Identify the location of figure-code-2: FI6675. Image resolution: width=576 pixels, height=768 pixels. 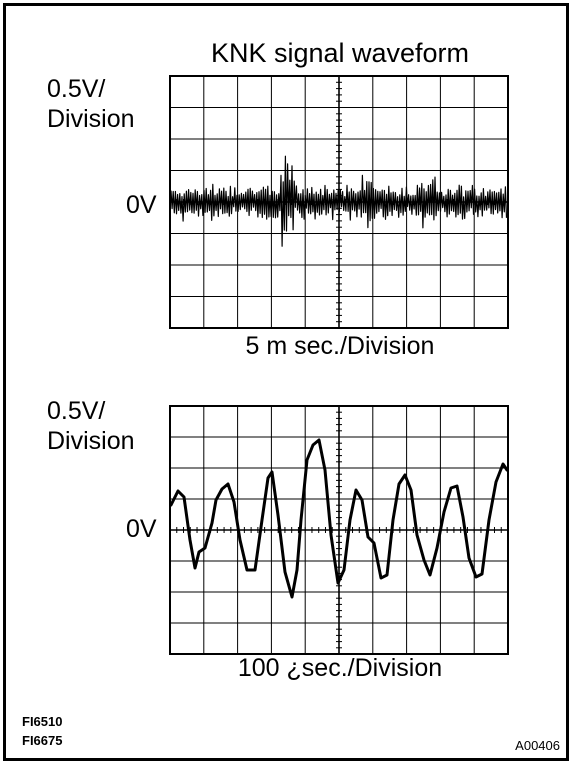
(42, 740).